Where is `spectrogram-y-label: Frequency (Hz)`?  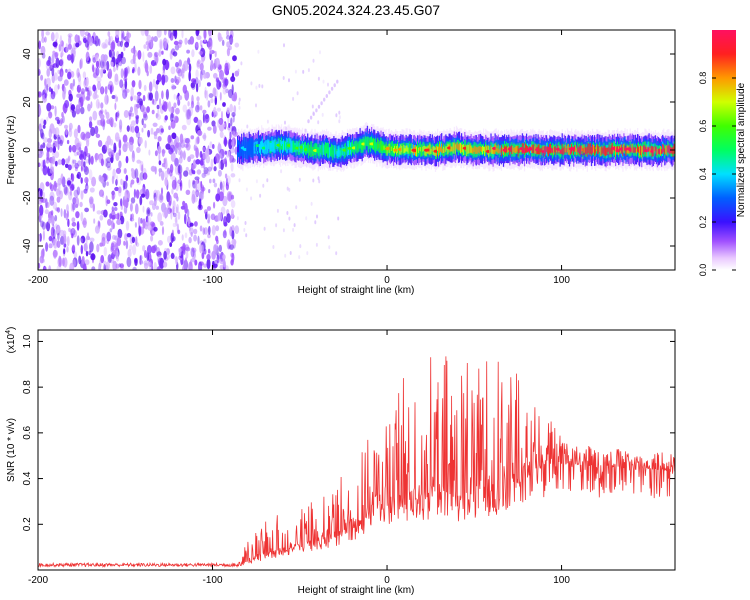 spectrogram-y-label: Frequency (Hz) is located at coordinates (11, 150).